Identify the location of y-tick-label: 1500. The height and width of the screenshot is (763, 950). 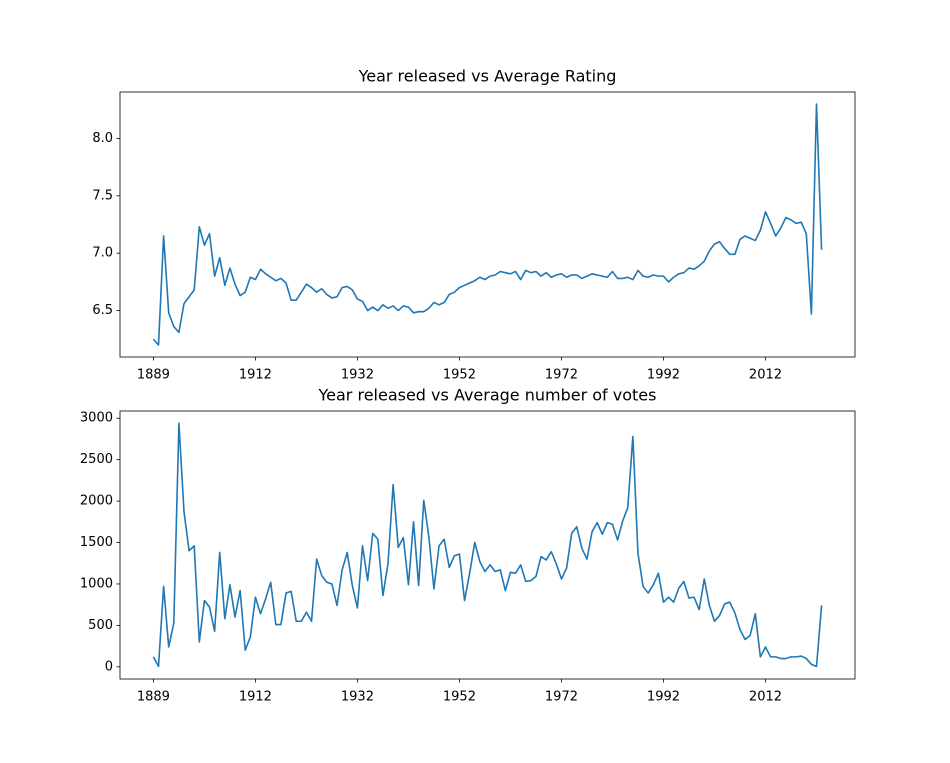
(96, 542).